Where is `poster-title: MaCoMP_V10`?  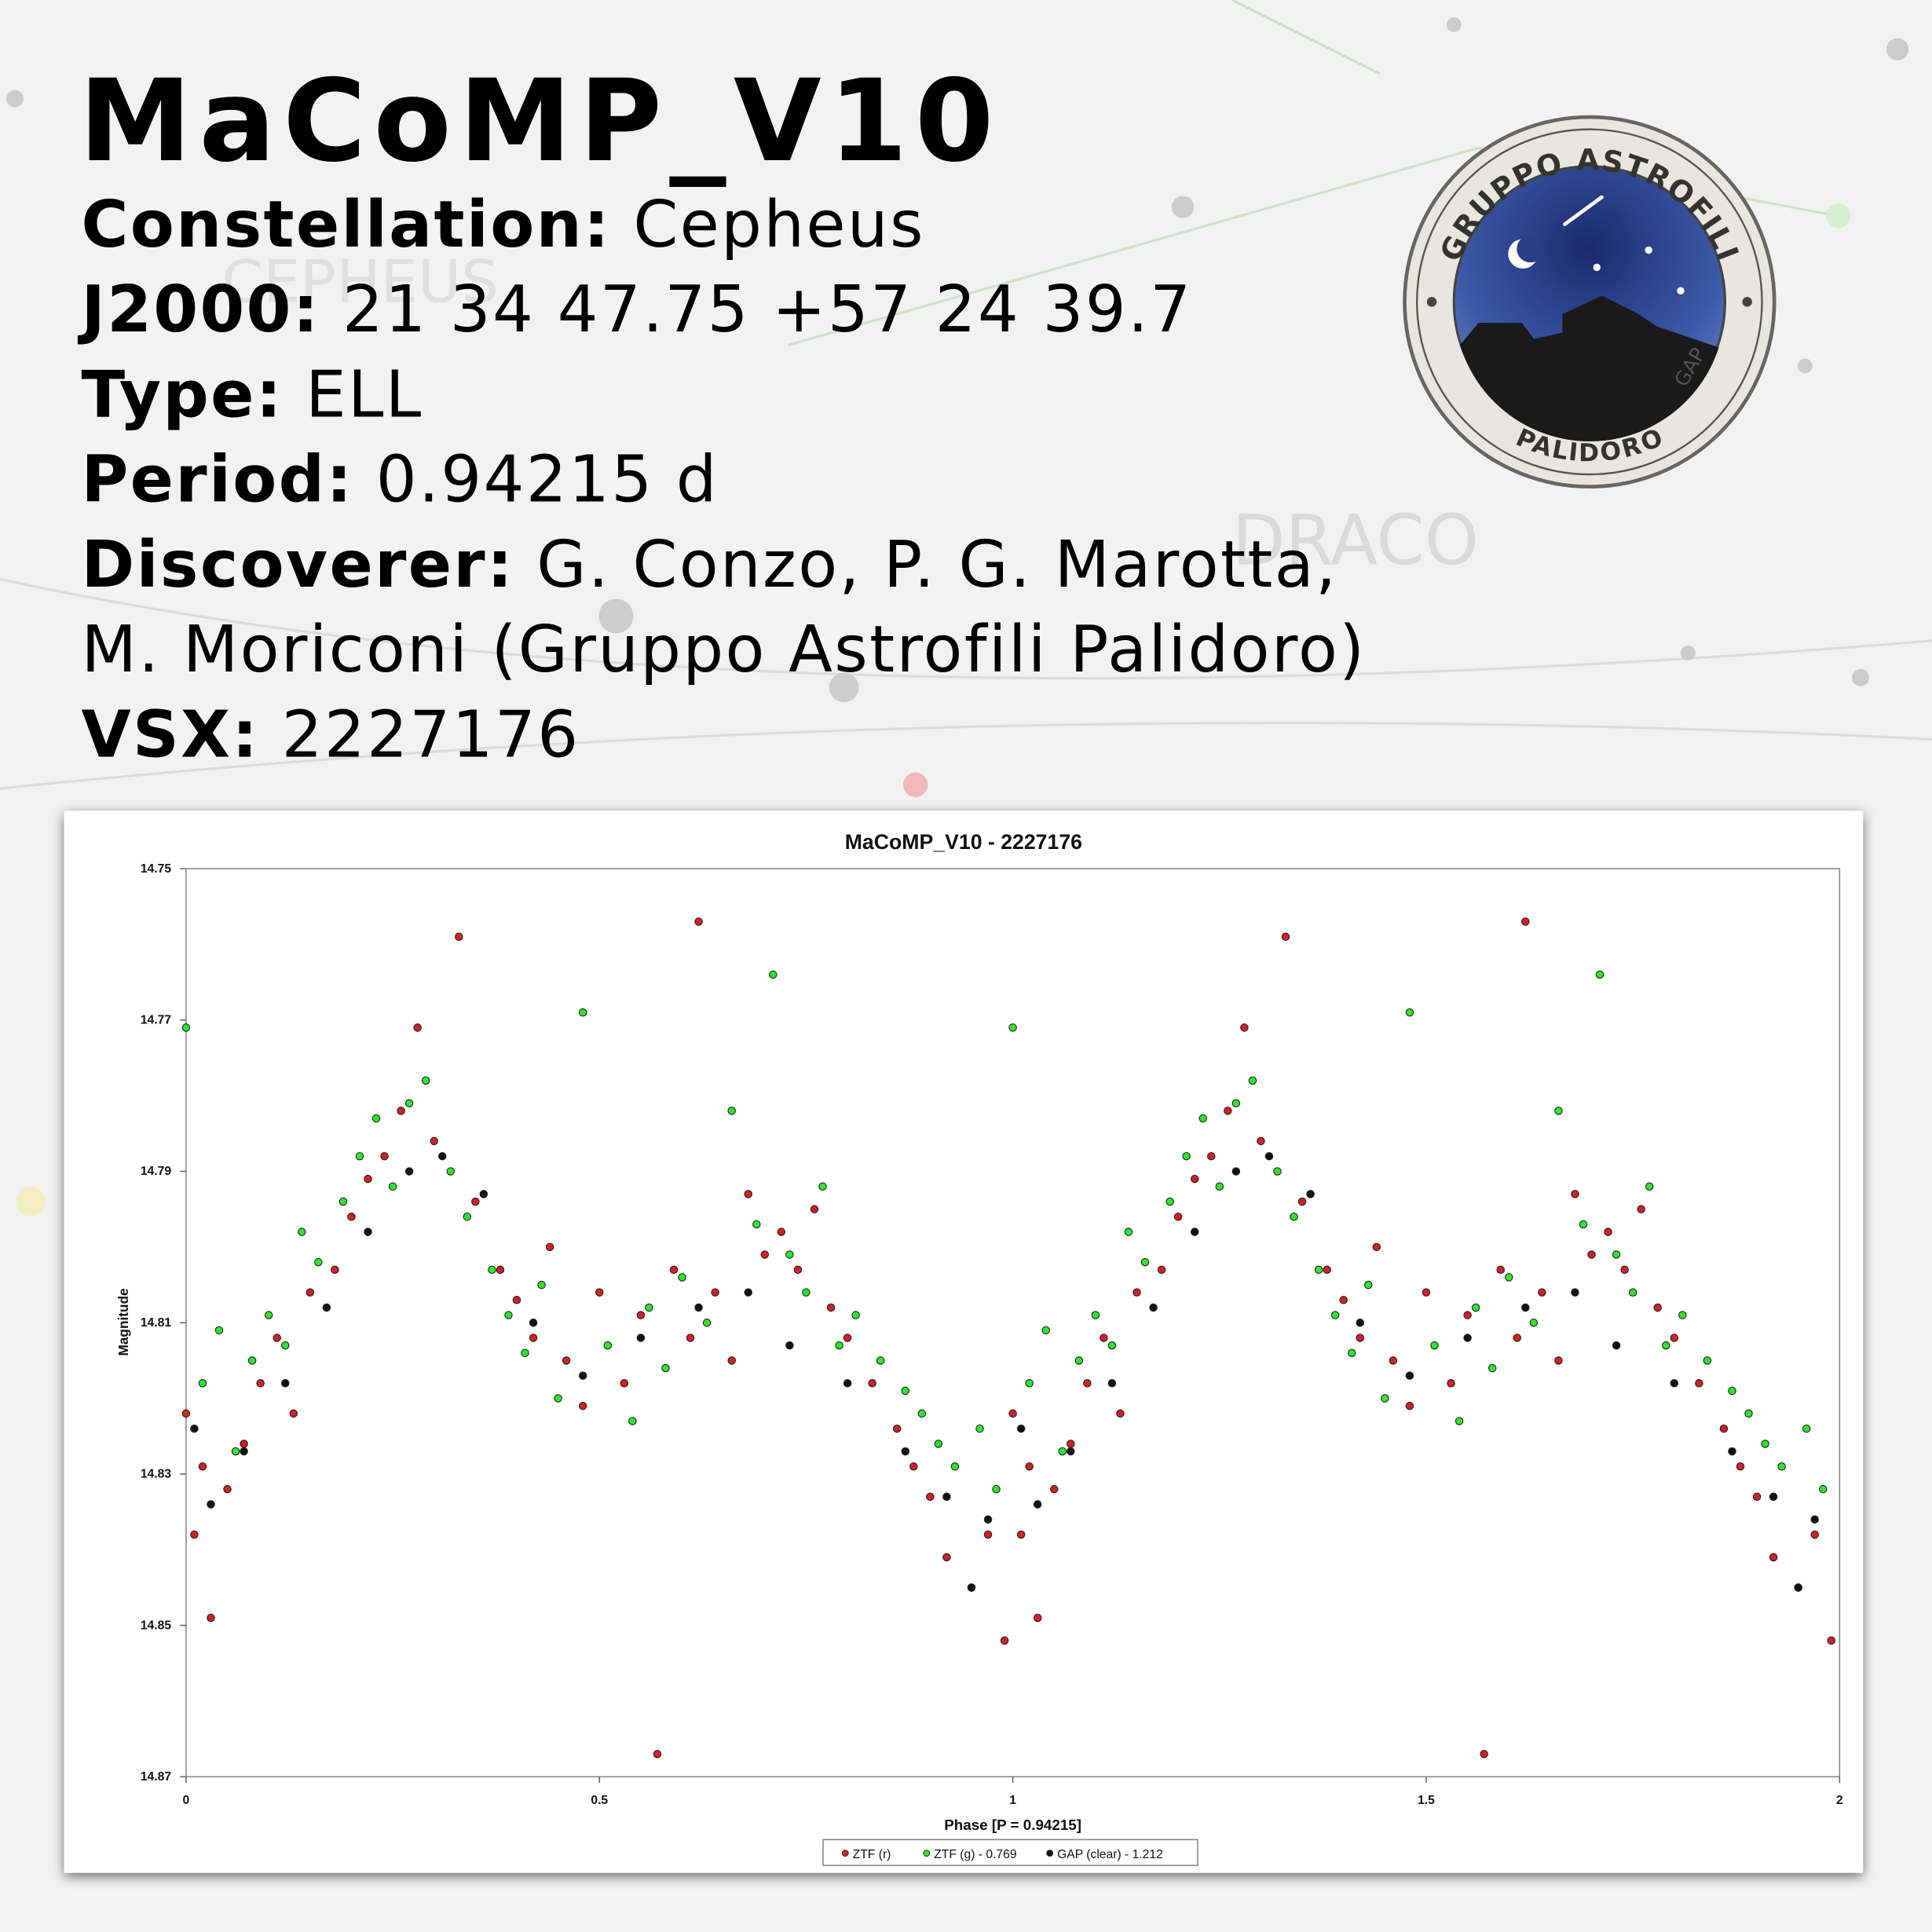
poster-title: MaCoMP_V10 is located at coordinates (540, 122).